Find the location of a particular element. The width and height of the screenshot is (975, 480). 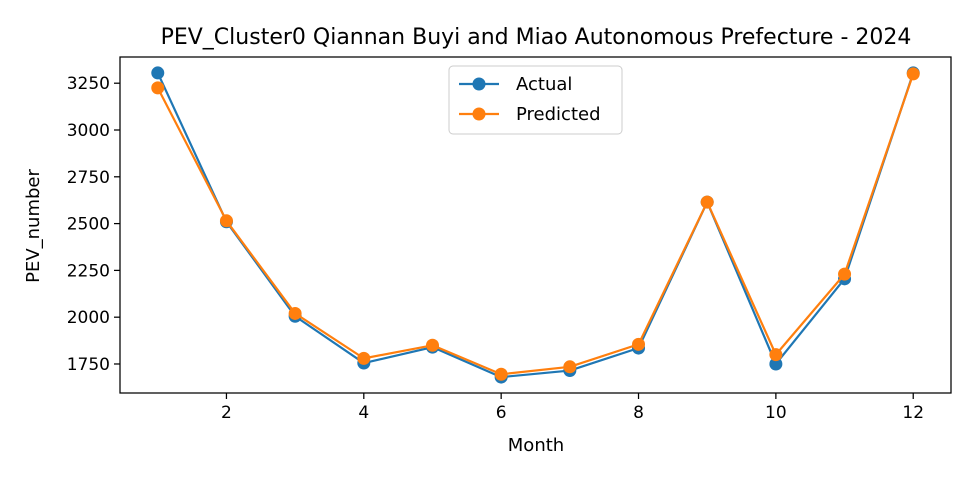

y-axis-label: PEV_number is located at coordinates (33, 226).